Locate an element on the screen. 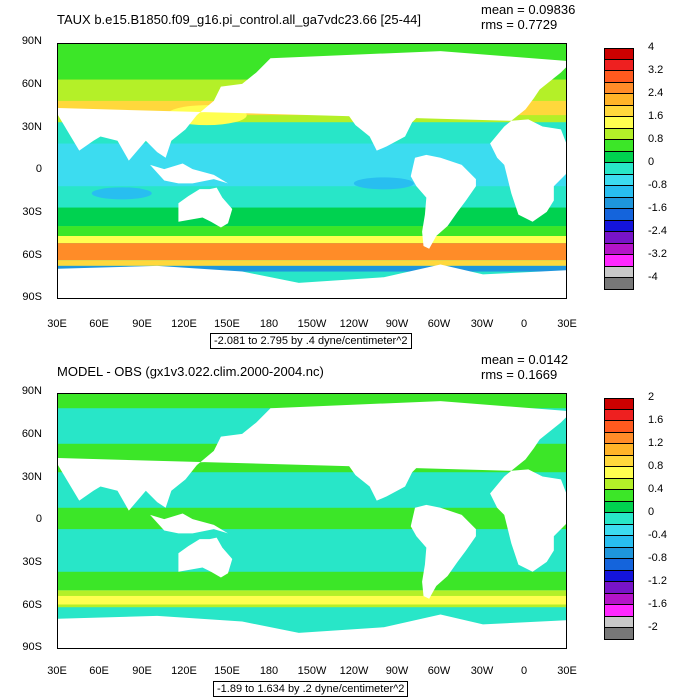 The image size is (700, 700). colorbar-label: 1.6 is located at coordinates (656, 116).